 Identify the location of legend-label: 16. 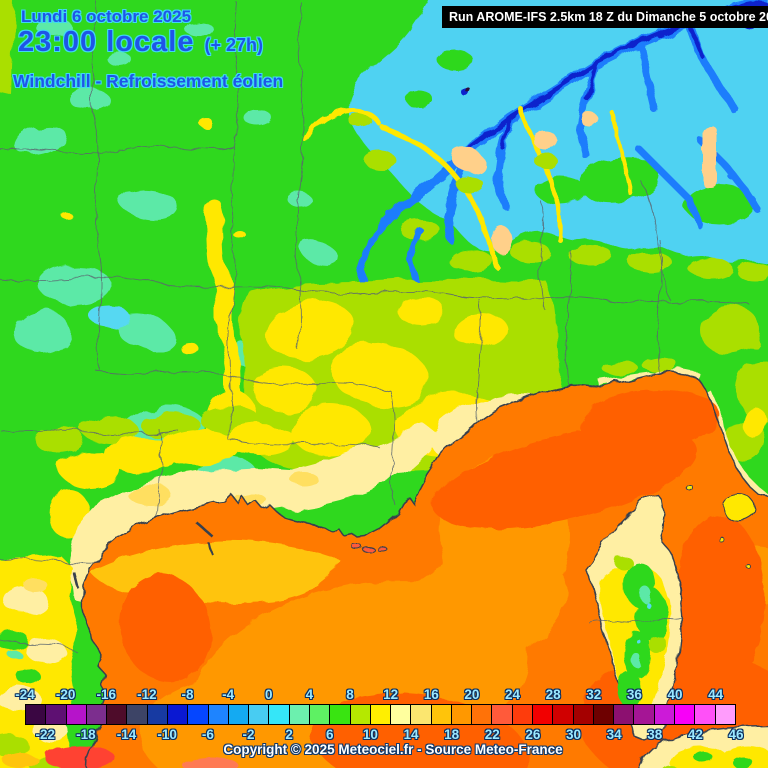
(431, 694).